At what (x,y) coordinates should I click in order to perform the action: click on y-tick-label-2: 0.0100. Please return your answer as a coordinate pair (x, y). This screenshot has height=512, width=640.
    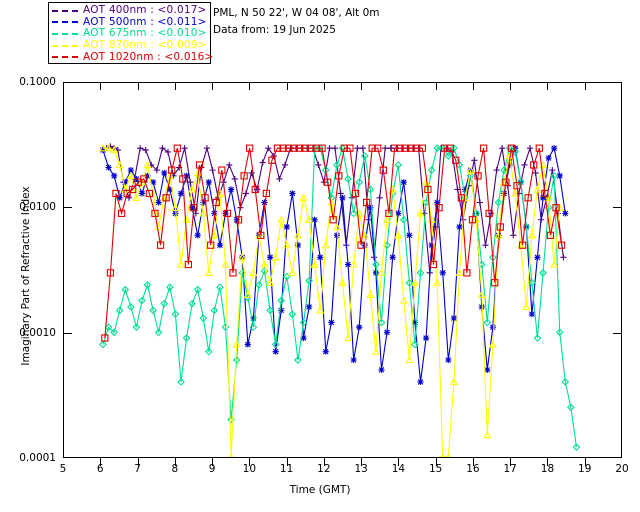
    Looking at the image, I should click on (37, 207).